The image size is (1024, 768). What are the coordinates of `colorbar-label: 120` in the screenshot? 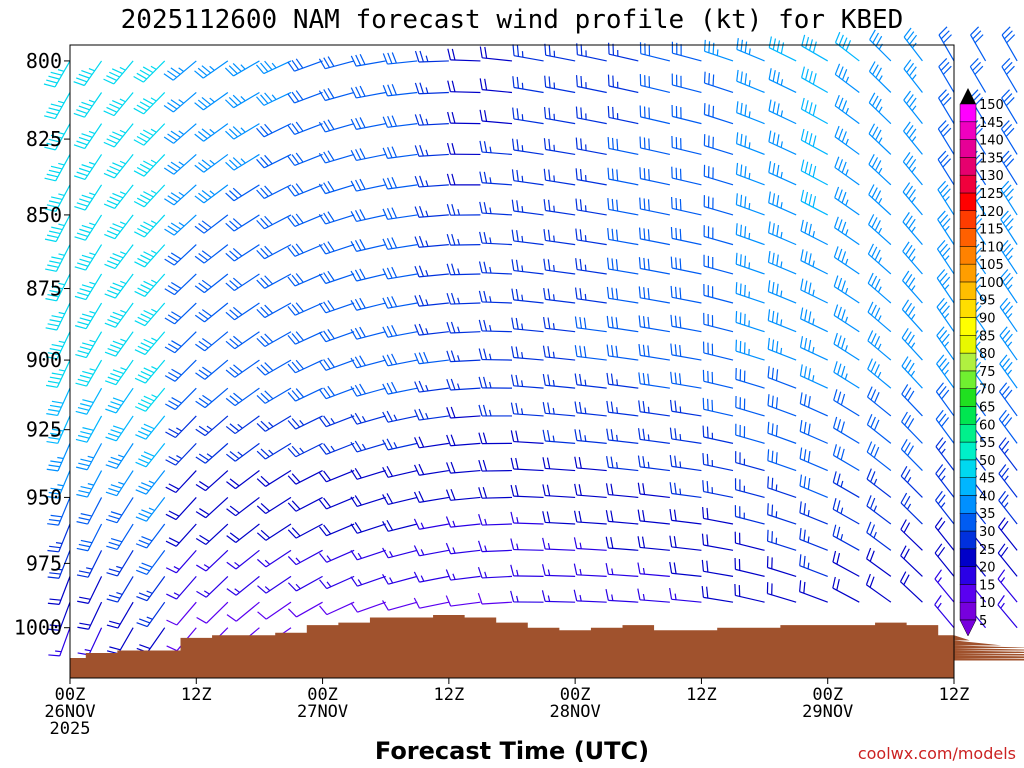 It's located at (991, 212).